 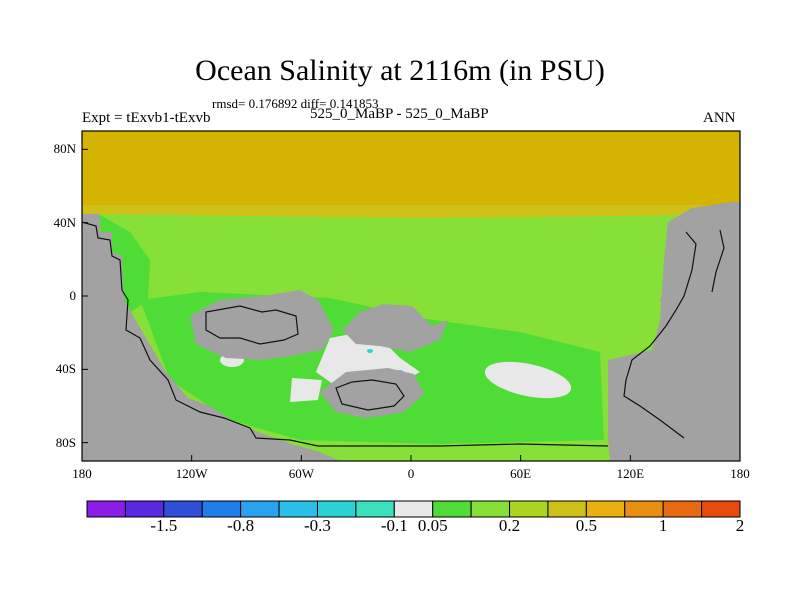 I want to click on colorbar-label: -0.1, so click(x=394, y=525).